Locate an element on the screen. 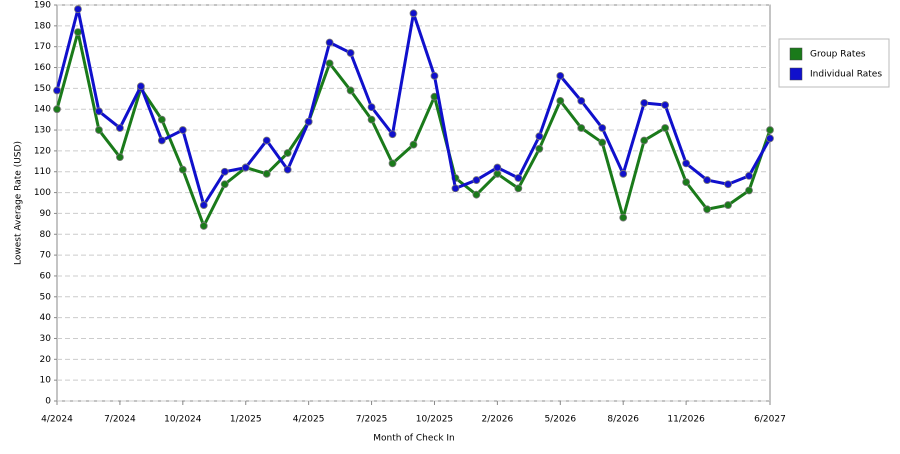  x-tick-label: 5/2026 is located at coordinates (560, 420).